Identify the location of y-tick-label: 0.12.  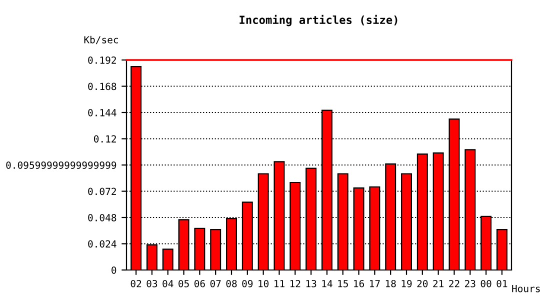
(105, 139).